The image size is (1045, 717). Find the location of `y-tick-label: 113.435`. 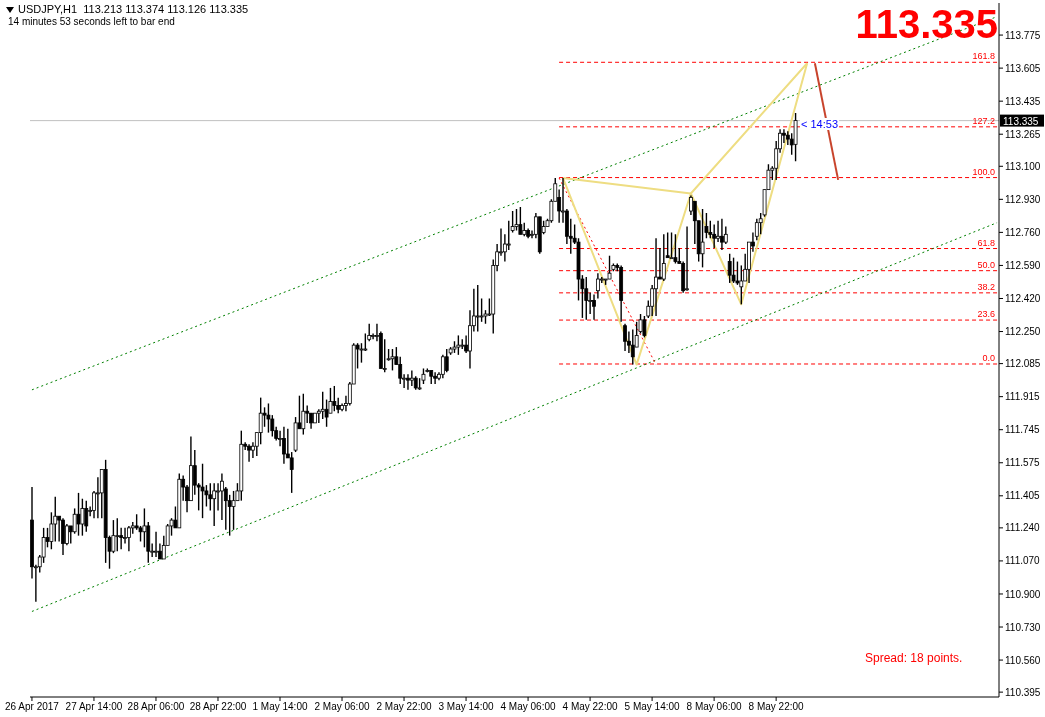

y-tick-label: 113.435 is located at coordinates (1023, 101).